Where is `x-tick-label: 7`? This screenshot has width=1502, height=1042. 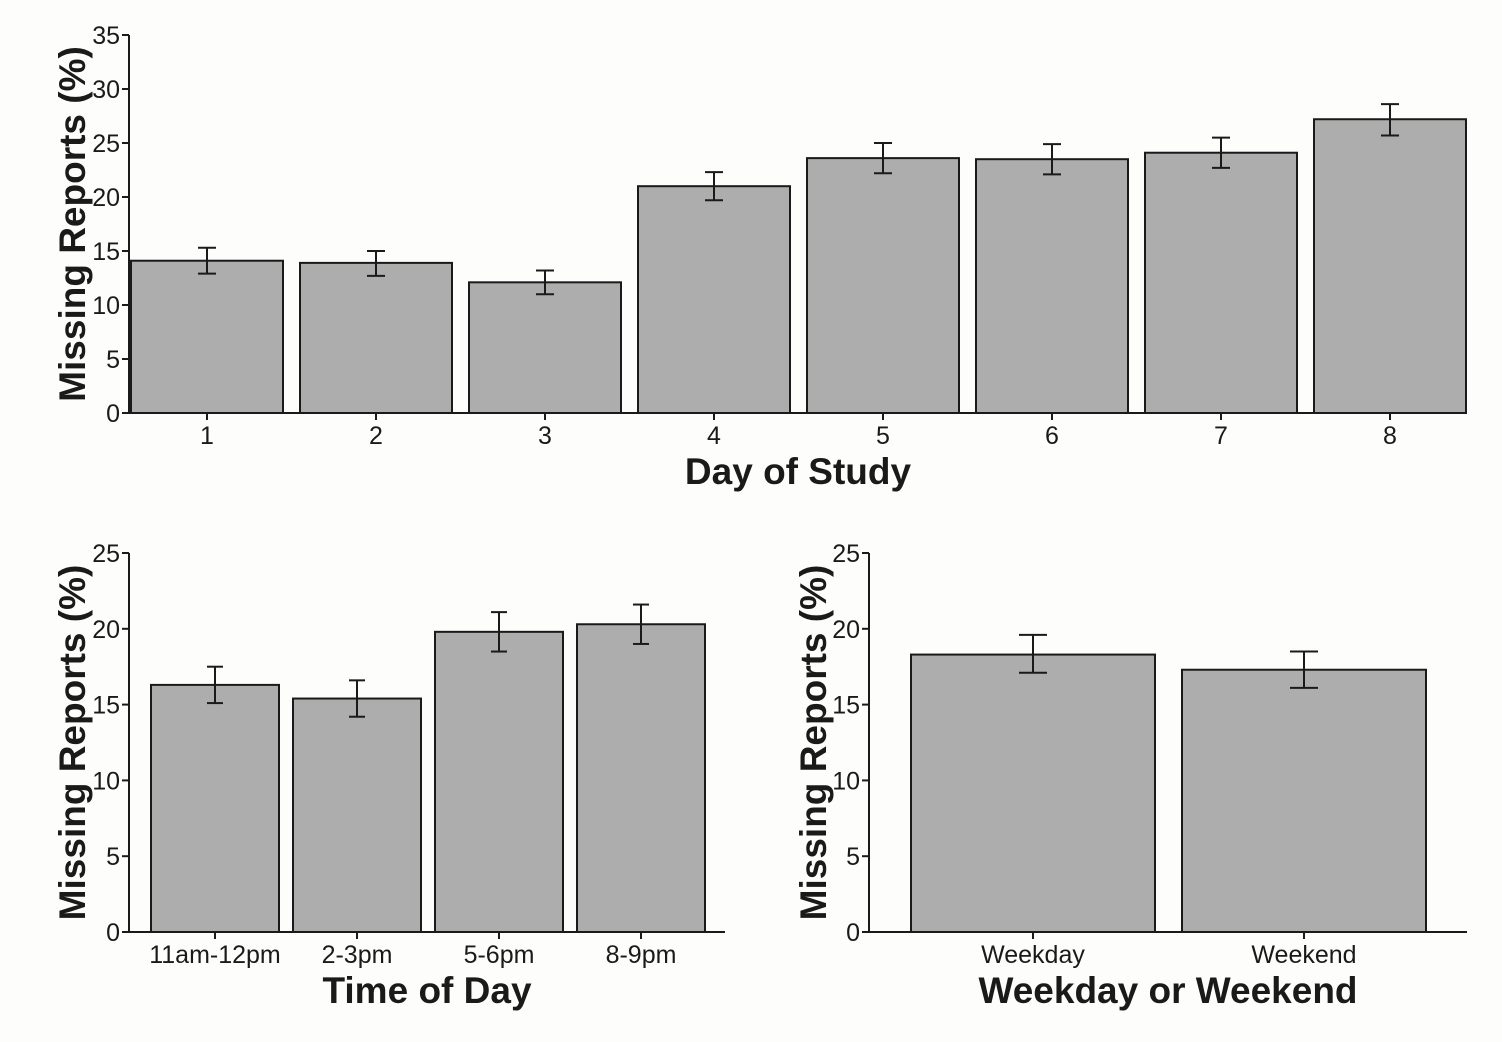
x-tick-label: 7 is located at coordinates (1221, 436).